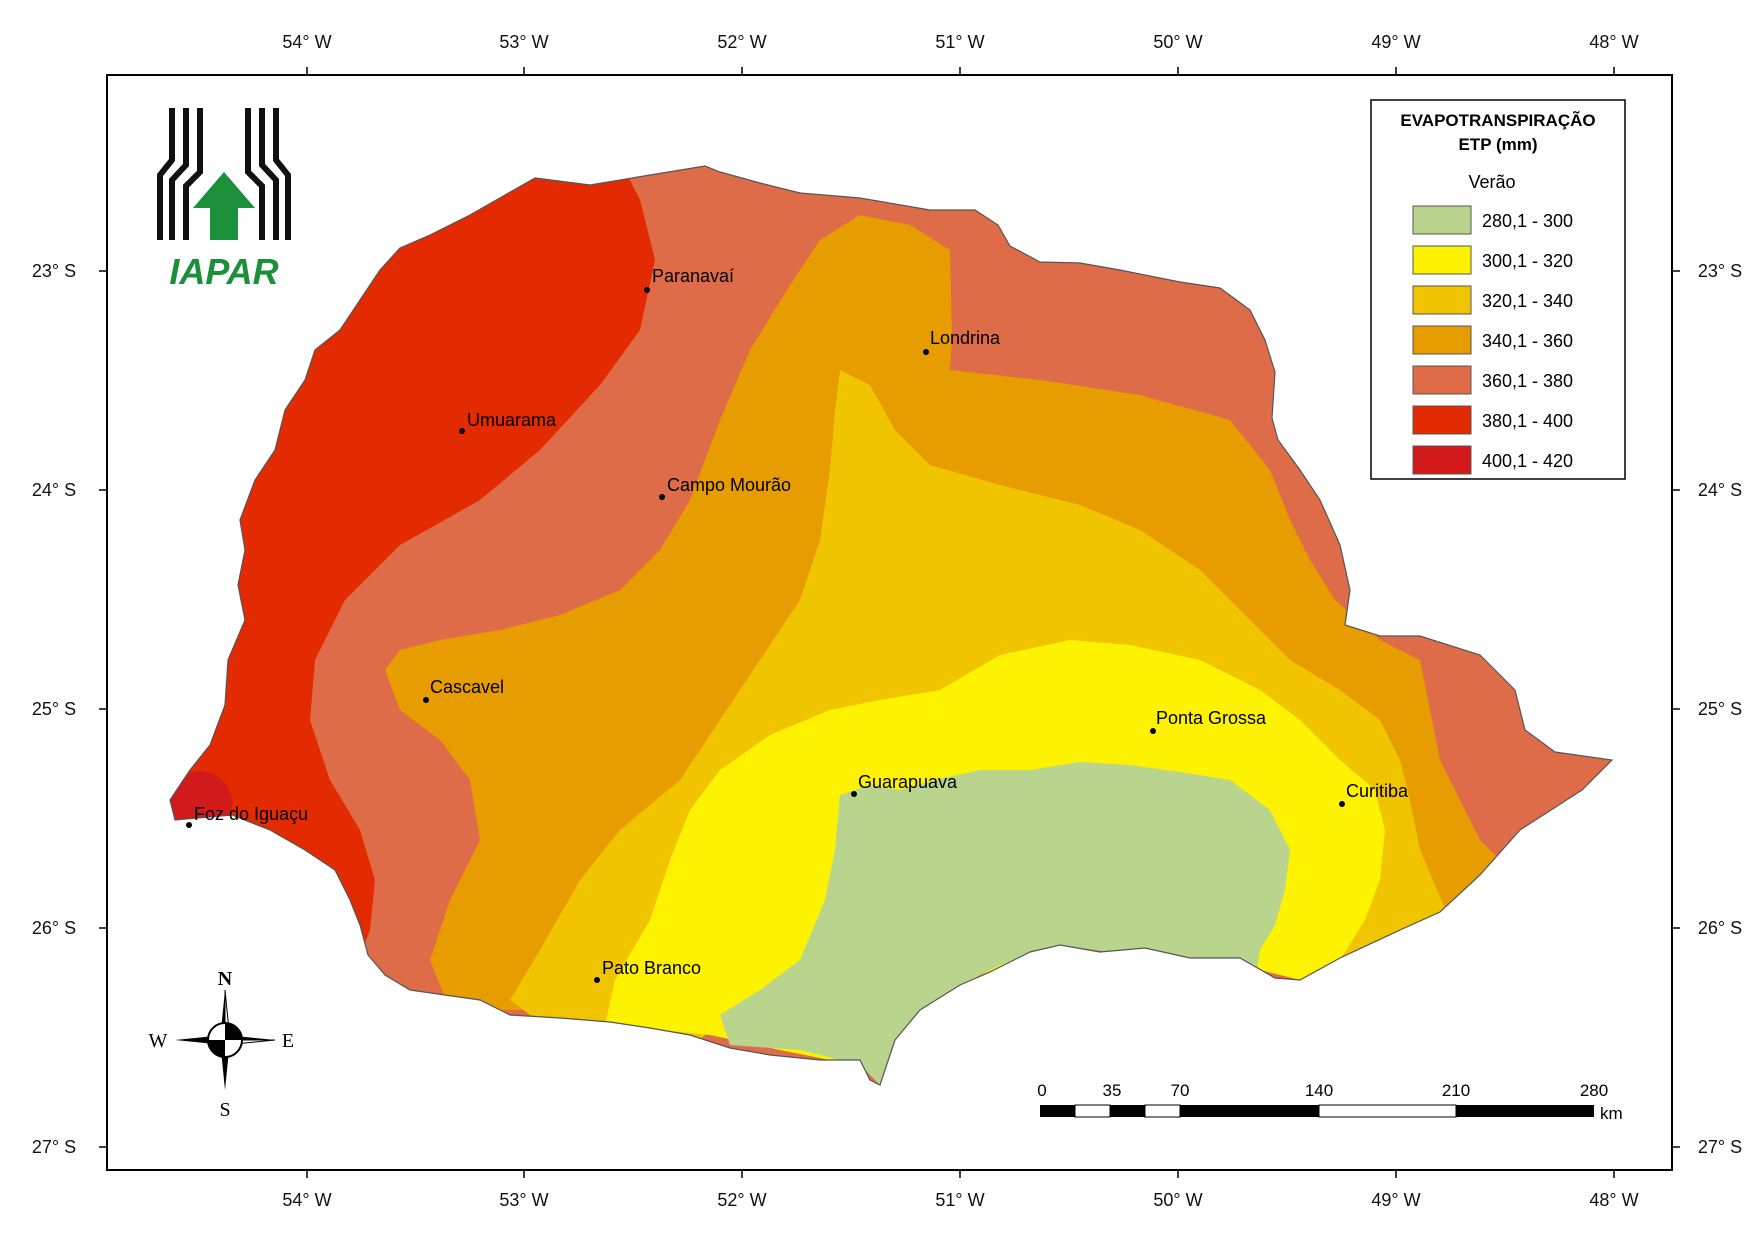 Image resolution: width=1755 pixels, height=1241 pixels. I want to click on scale-tick: 210, so click(1456, 1090).